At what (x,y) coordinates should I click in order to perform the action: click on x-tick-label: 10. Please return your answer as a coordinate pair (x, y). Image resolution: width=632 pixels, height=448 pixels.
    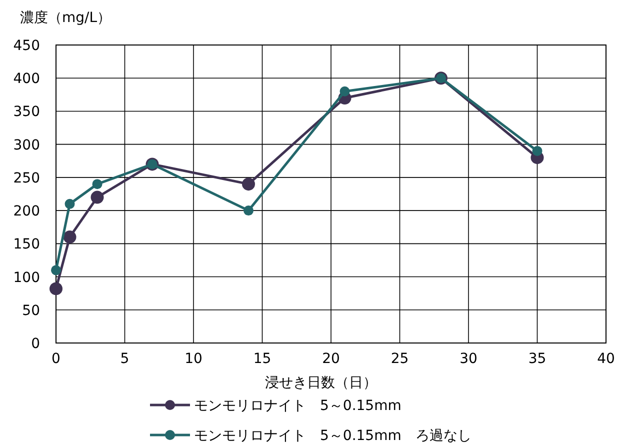
    Looking at the image, I should click on (193, 359).